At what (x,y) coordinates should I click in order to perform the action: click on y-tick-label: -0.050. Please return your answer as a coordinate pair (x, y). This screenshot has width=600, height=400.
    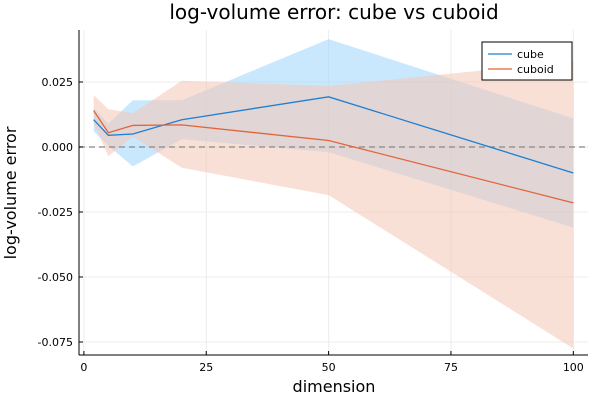
    Looking at the image, I should click on (55, 277).